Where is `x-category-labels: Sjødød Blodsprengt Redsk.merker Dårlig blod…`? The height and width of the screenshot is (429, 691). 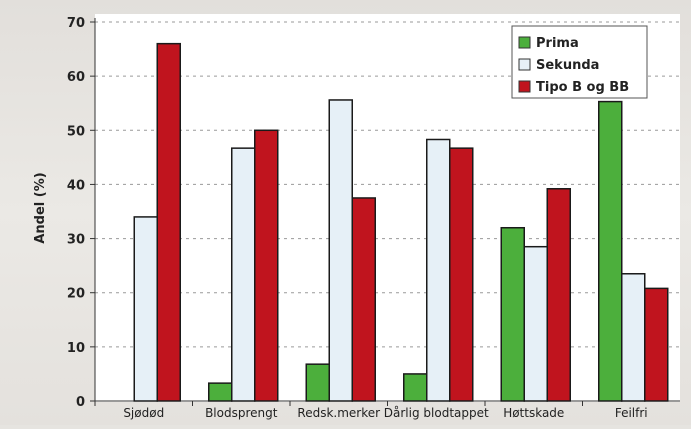
x-category-labels: Sjødød Blodsprengt Redsk.merker Dårlig blod… is located at coordinates (385, 413).